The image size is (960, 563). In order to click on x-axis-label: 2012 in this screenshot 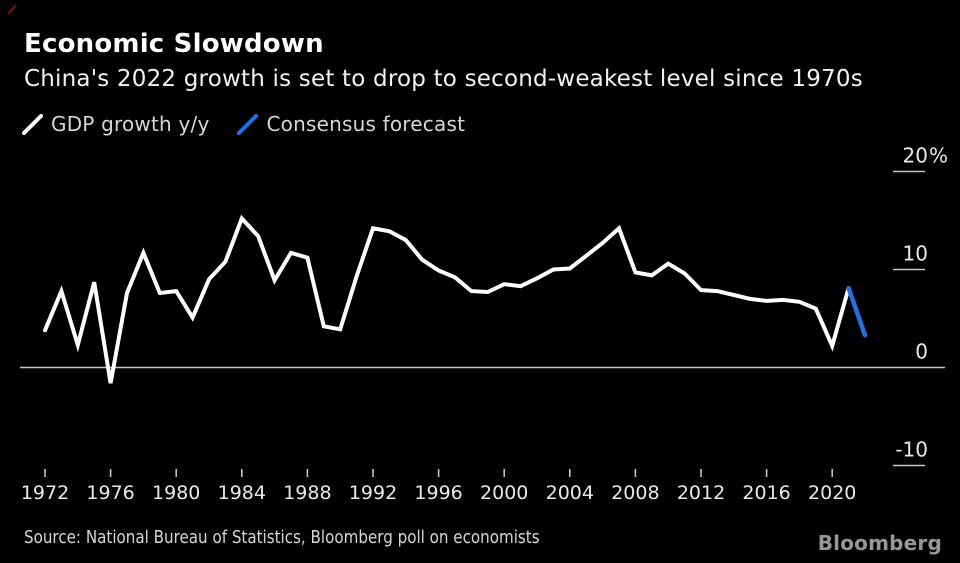, I will do `click(701, 493)`.